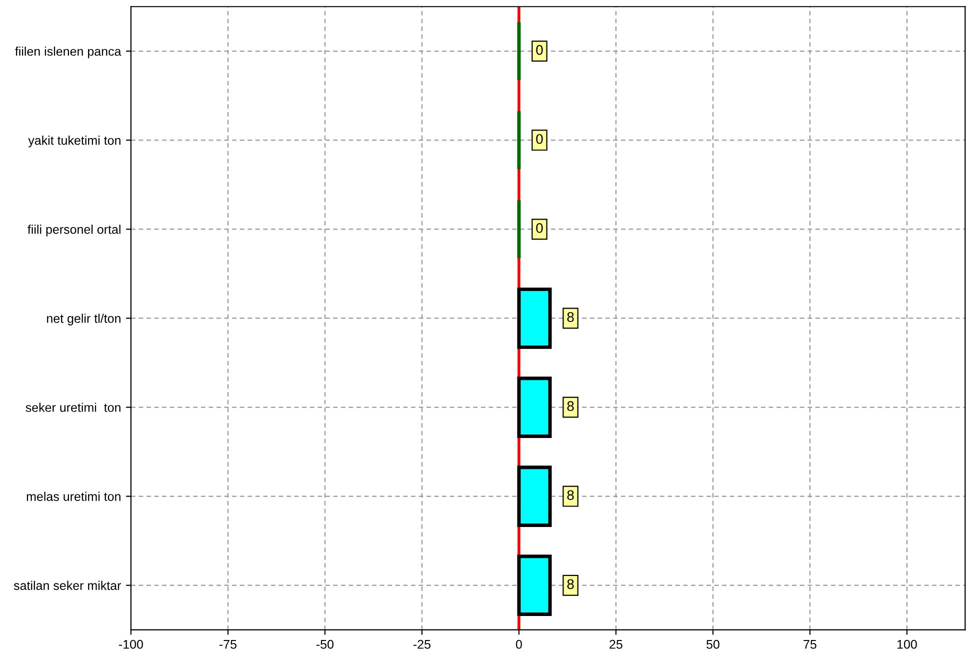 The width and height of the screenshot is (970, 663). What do you see at coordinates (73, 496) in the screenshot?
I see `y-tick-label: melas uretimi ton` at bounding box center [73, 496].